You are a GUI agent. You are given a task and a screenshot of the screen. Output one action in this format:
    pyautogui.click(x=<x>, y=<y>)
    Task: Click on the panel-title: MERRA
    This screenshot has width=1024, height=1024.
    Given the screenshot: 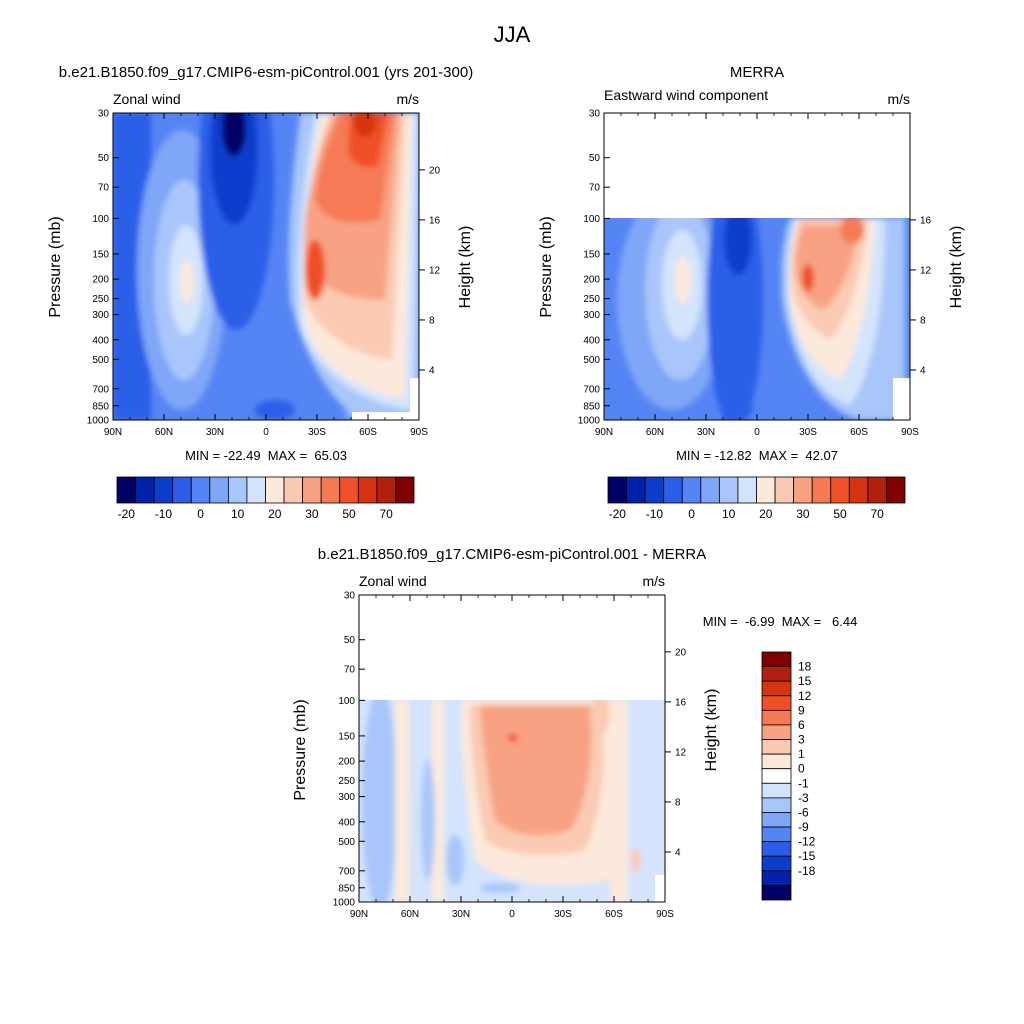 What is the action you would take?
    pyautogui.click(x=757, y=72)
    